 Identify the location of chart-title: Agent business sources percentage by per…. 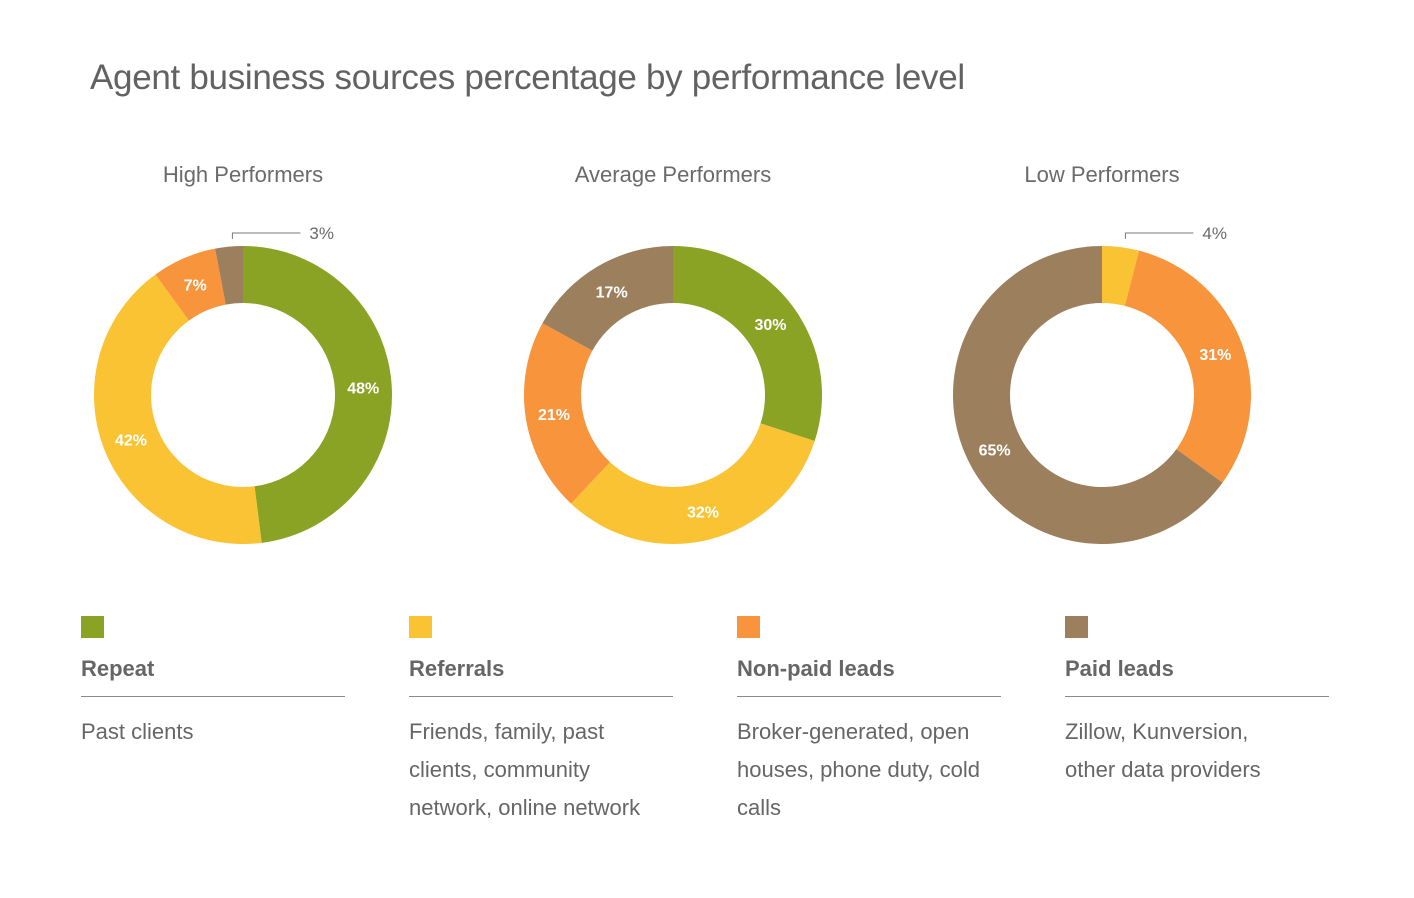
(527, 77).